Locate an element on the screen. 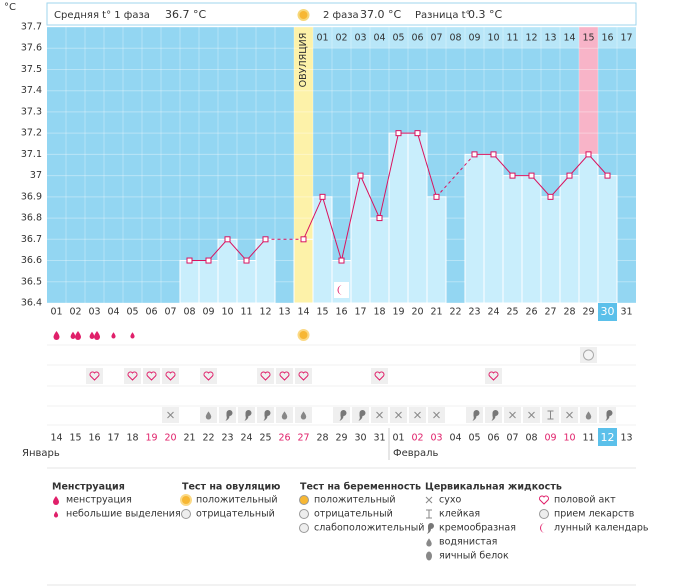  y-tick-label: 36.9 is located at coordinates (31, 196).